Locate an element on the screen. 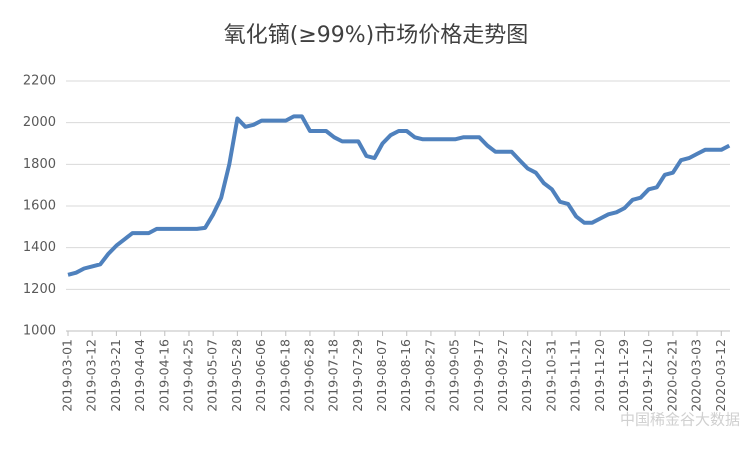 This screenshot has width=752, height=452. x-tick-label: 2019-03-12 is located at coordinates (91, 375).